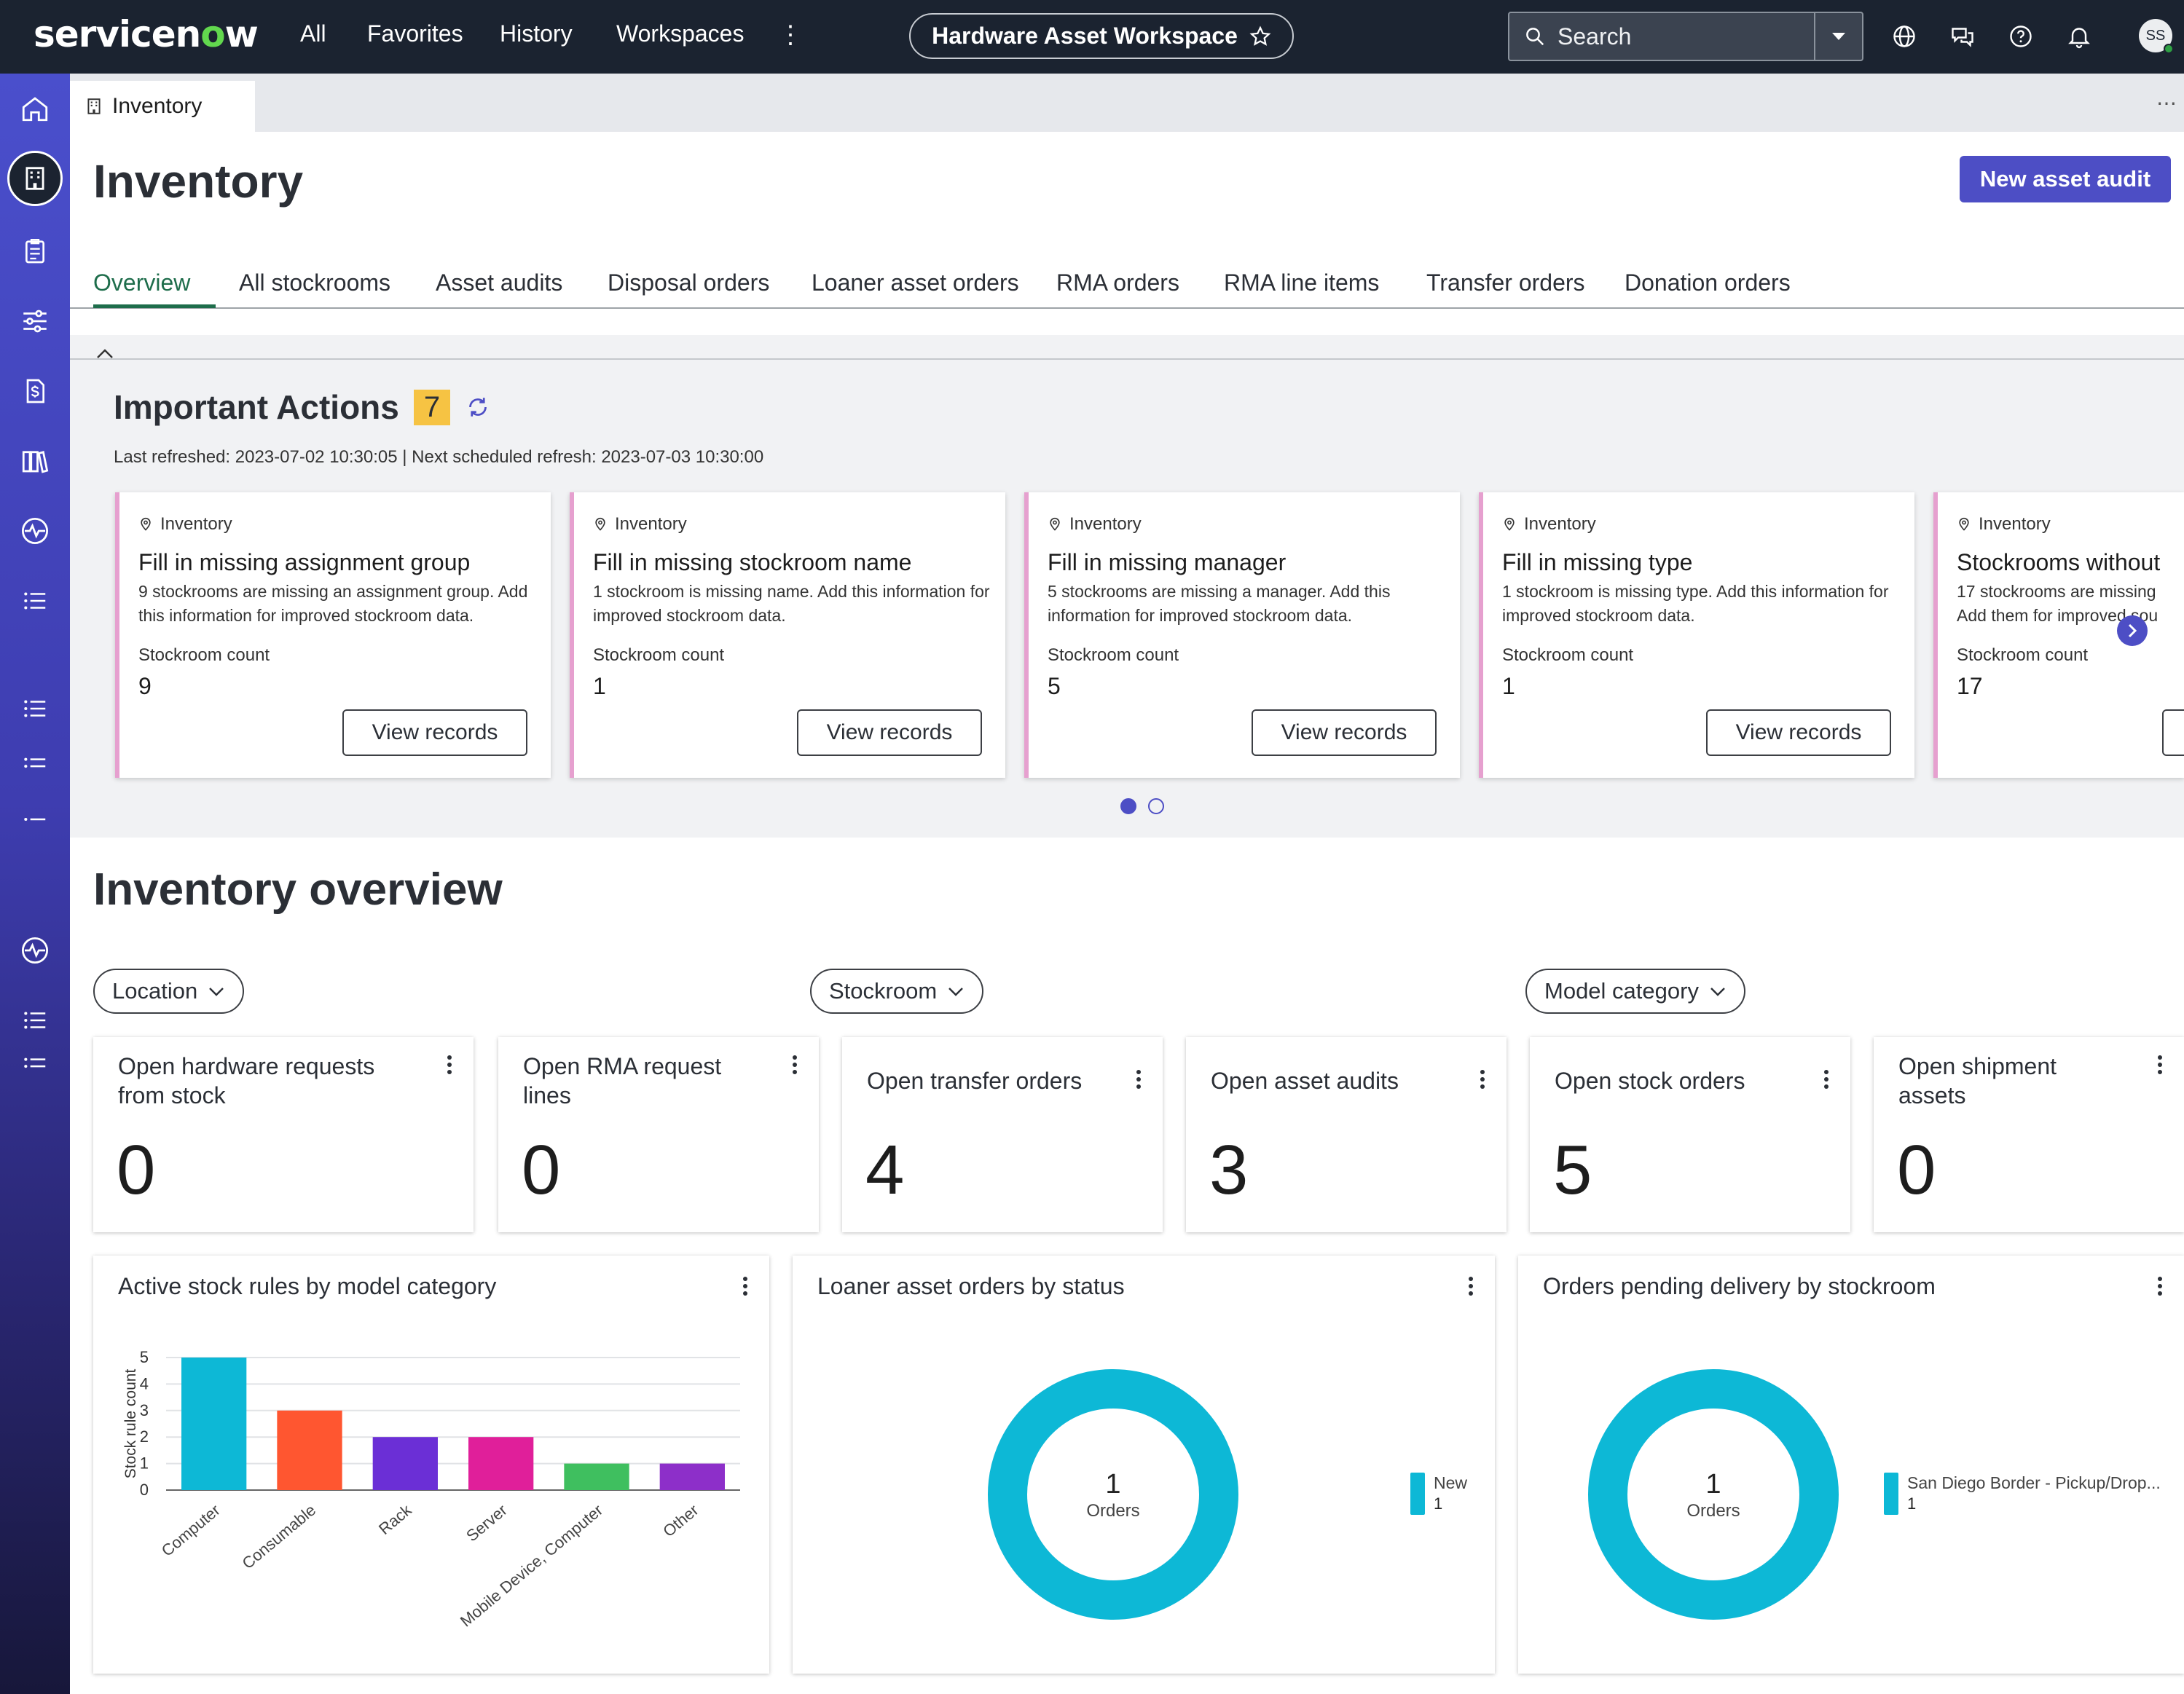 This screenshot has width=2184, height=1694. Describe the element at coordinates (34, 321) in the screenshot. I see `sliders-icon` at that location.